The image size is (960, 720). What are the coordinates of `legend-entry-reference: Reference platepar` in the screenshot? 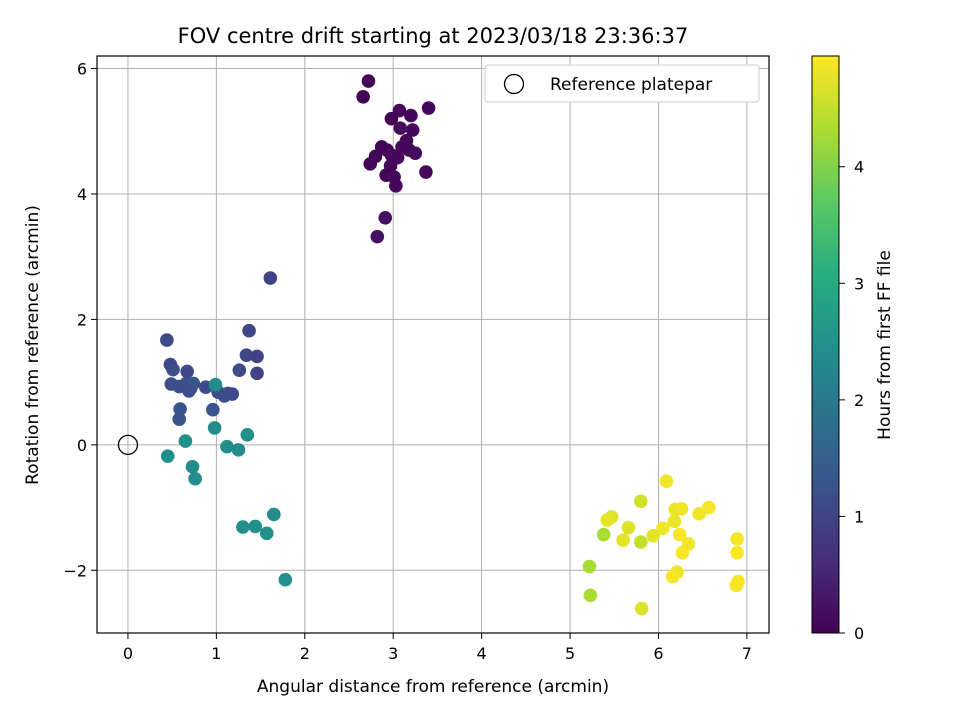 It's located at (631, 85).